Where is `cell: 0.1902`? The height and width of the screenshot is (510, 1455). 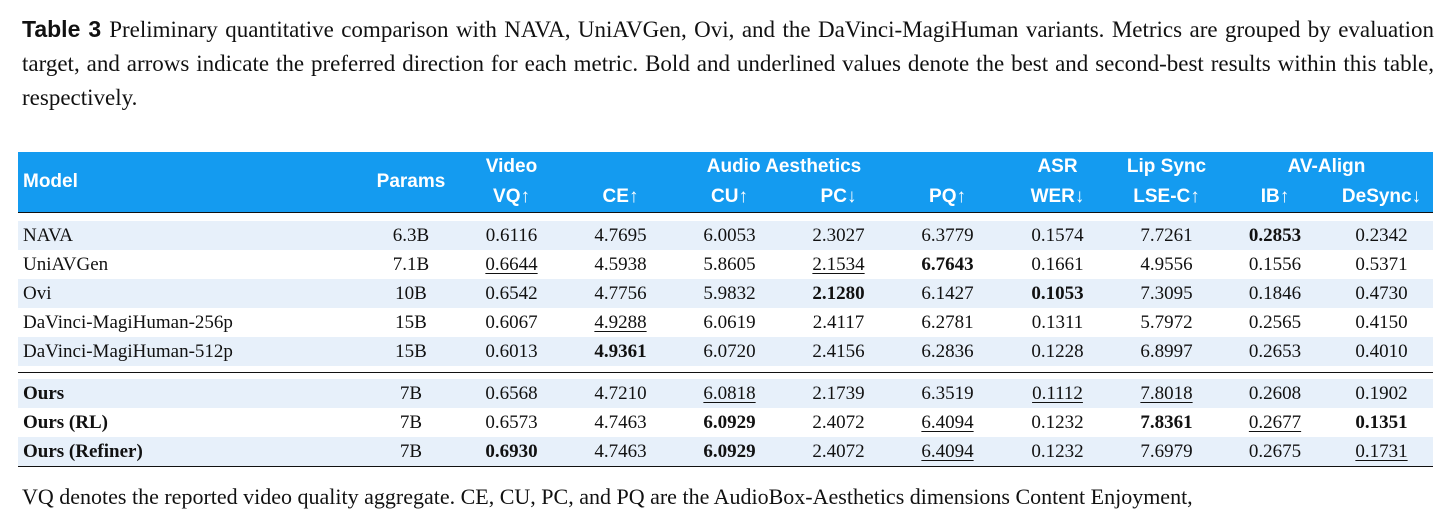
cell: 0.1902 is located at coordinates (1382, 393).